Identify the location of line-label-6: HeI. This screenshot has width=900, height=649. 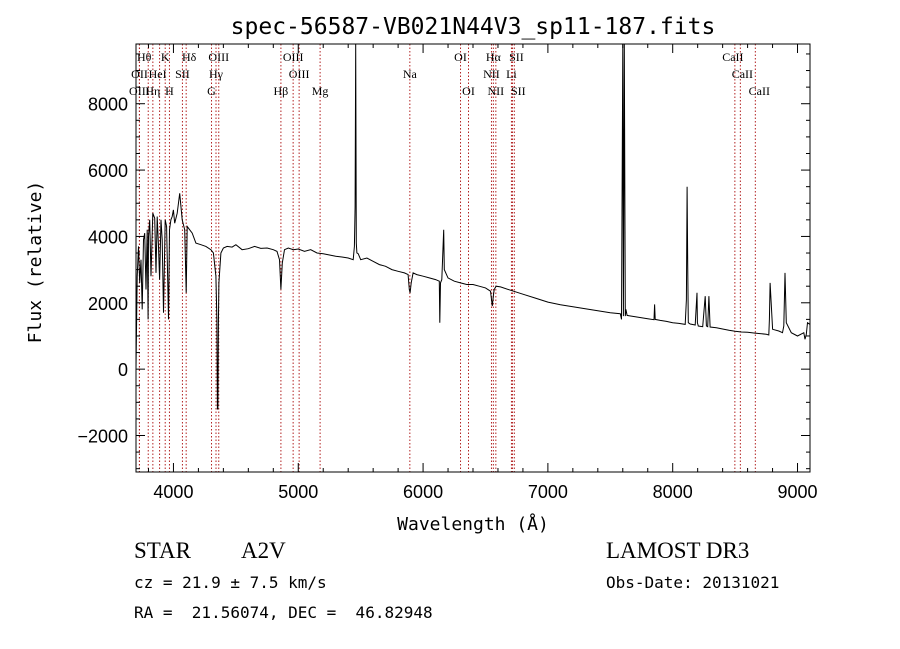
(158, 74).